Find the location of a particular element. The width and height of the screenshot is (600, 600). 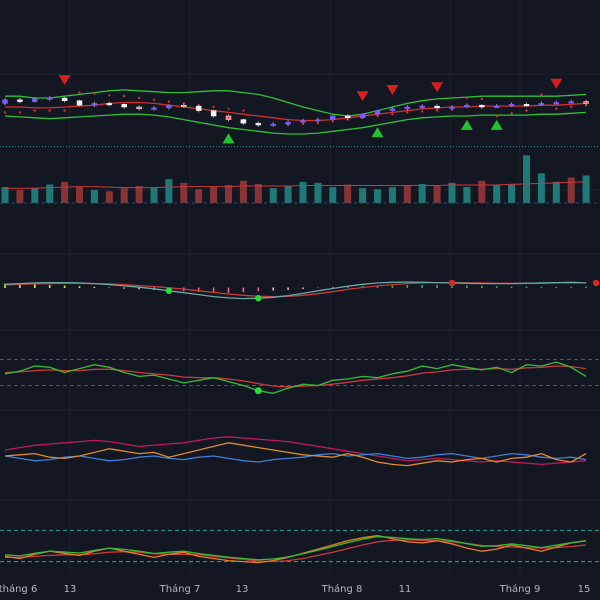

x-axis-label: 15 is located at coordinates (584, 589).